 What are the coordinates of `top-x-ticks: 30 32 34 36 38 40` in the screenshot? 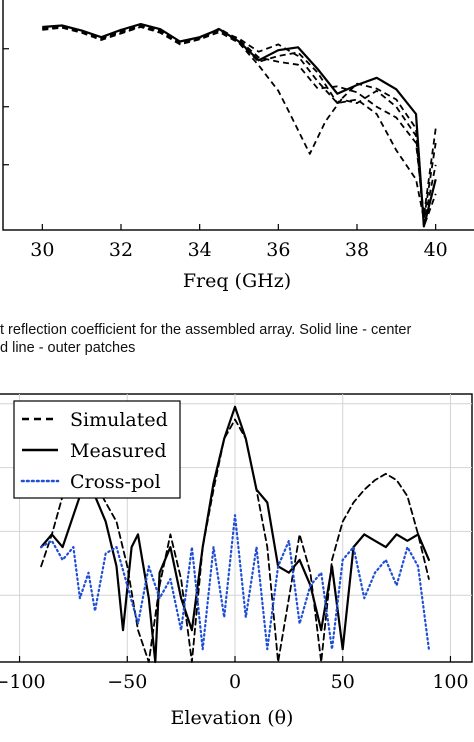 It's located at (239, 242).